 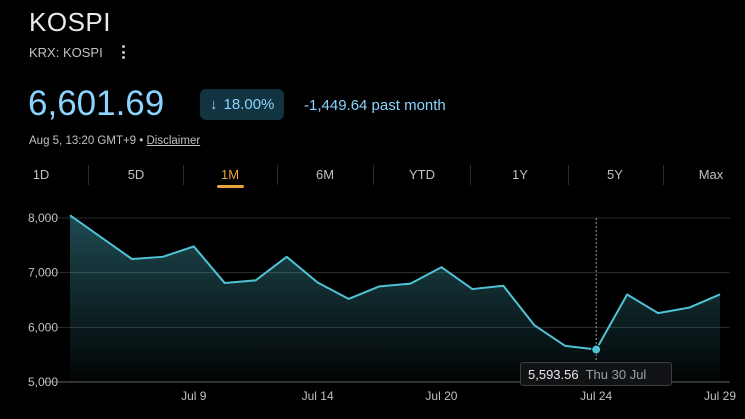 I want to click on change-amount: -1,449.64 past month, so click(x=375, y=105).